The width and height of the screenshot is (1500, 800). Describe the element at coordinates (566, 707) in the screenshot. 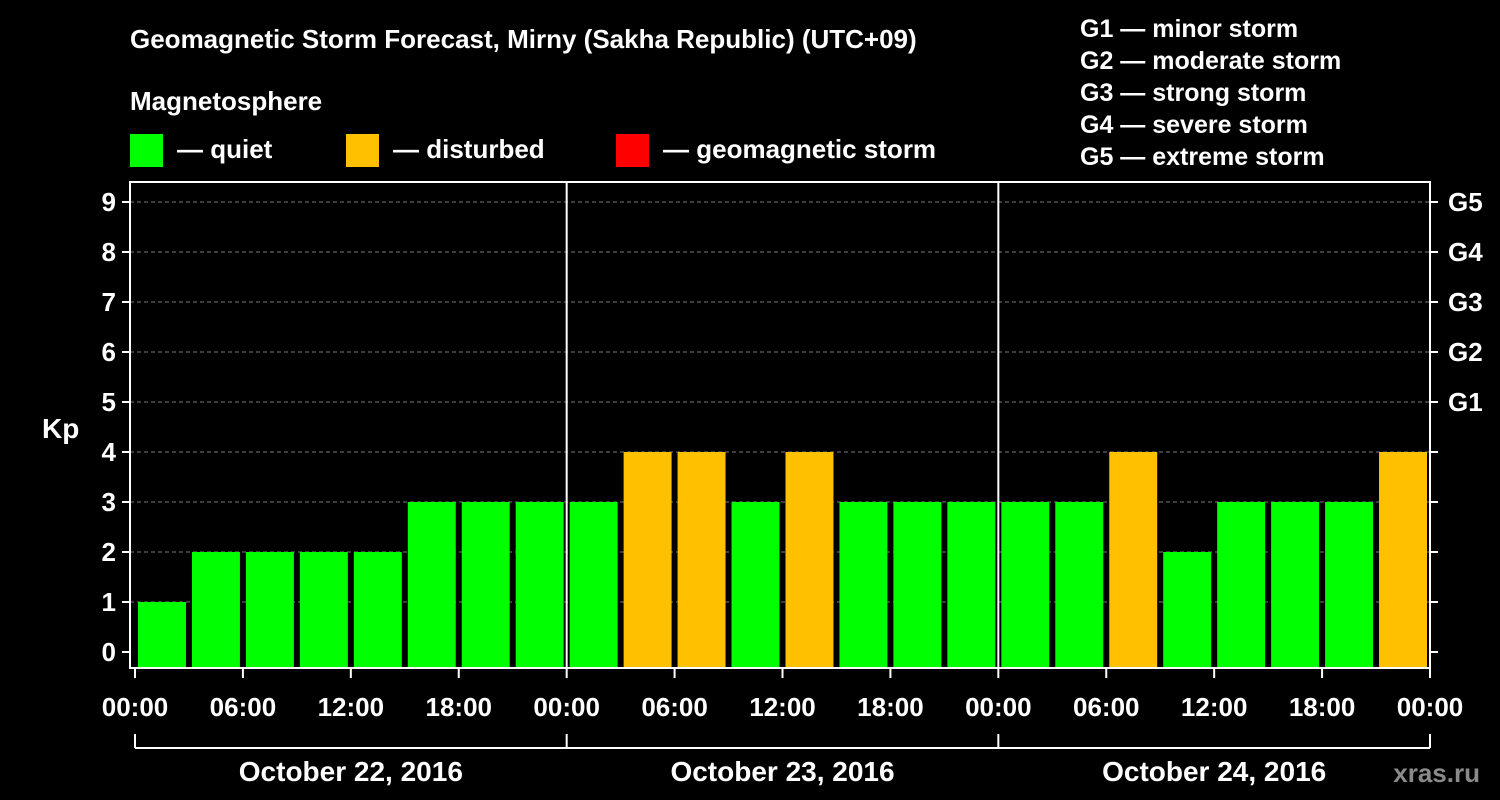

I see `x-tick-label-4: 00:00` at that location.